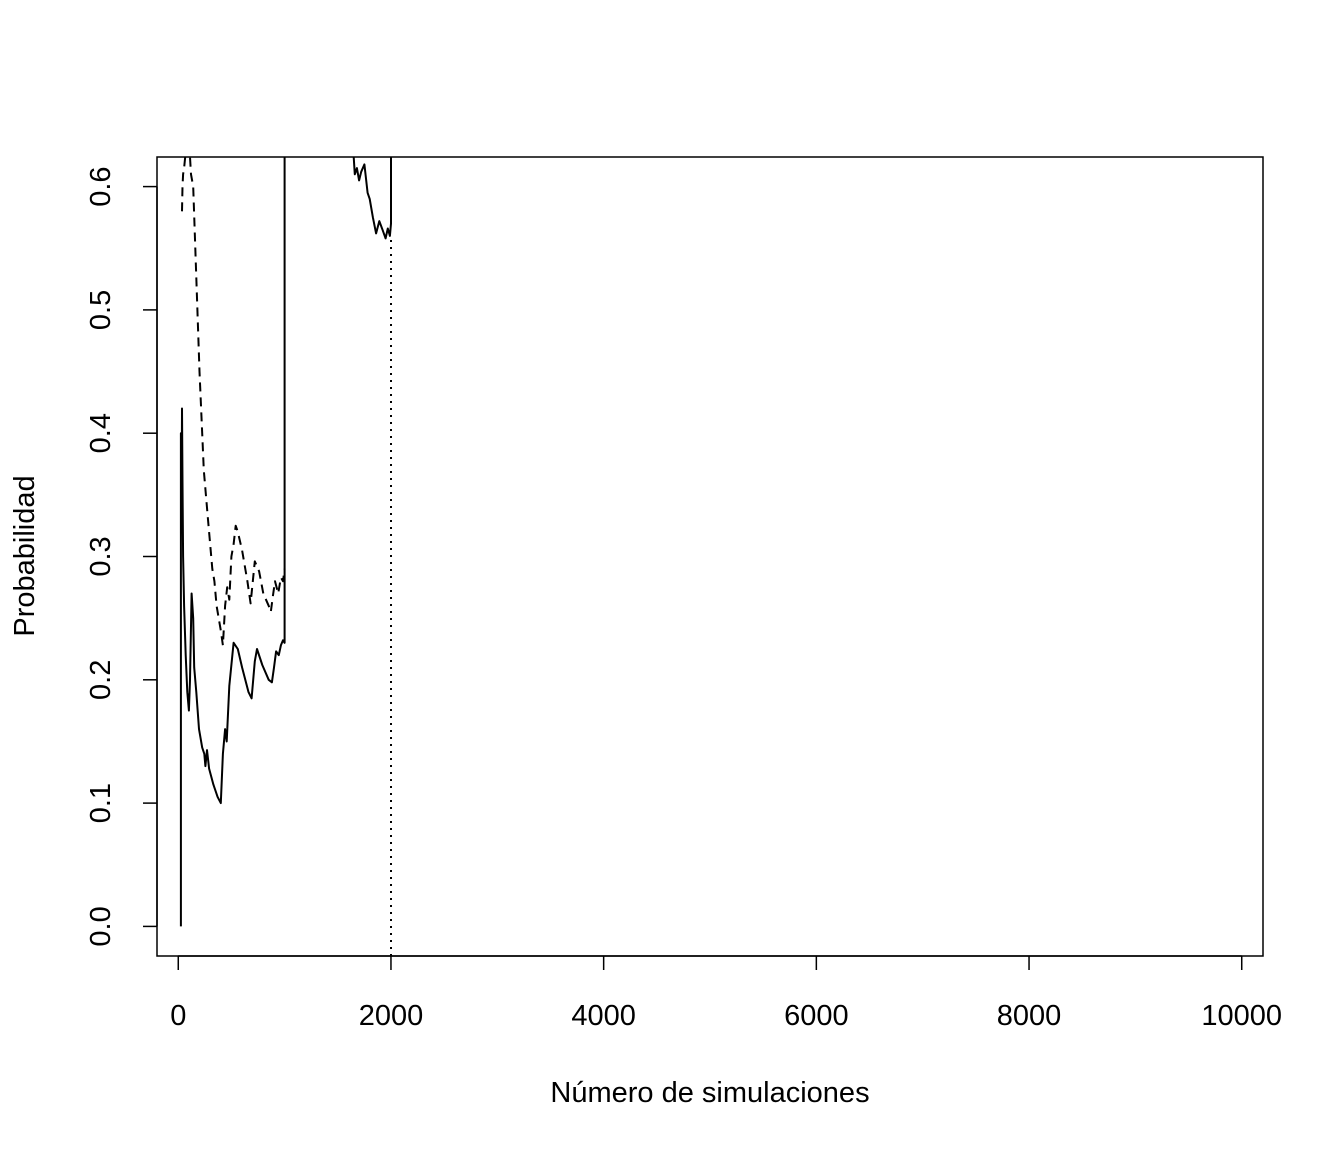 This screenshot has width=1344, height=1152. What do you see at coordinates (1241, 1016) in the screenshot?
I see `x-tick-label: 10000` at bounding box center [1241, 1016].